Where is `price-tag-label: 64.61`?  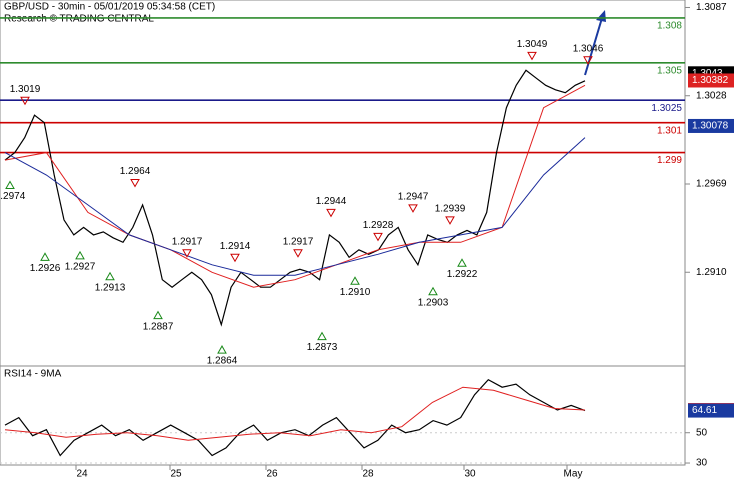 price-tag-label: 64.61 is located at coordinates (704, 410).